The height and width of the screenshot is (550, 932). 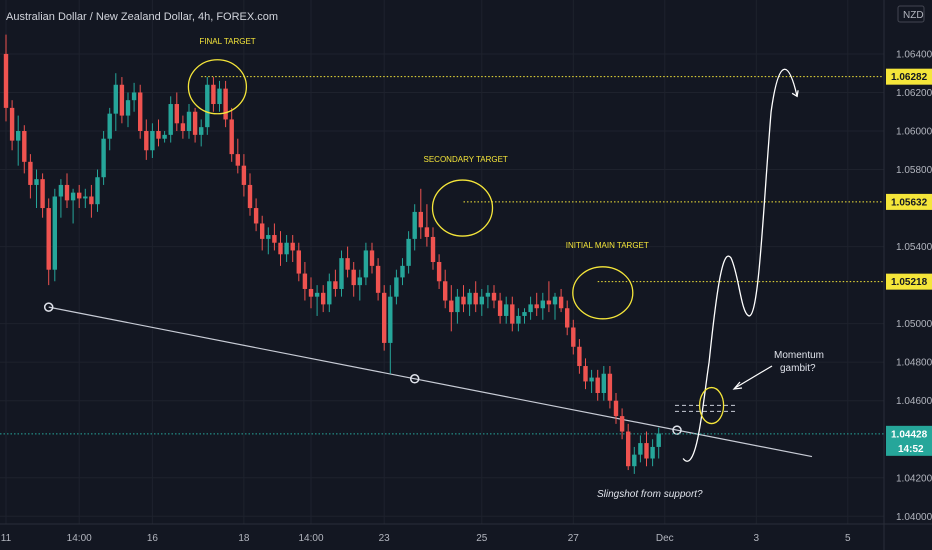 I want to click on momentum-note-line2: gambit?, so click(x=798, y=368).